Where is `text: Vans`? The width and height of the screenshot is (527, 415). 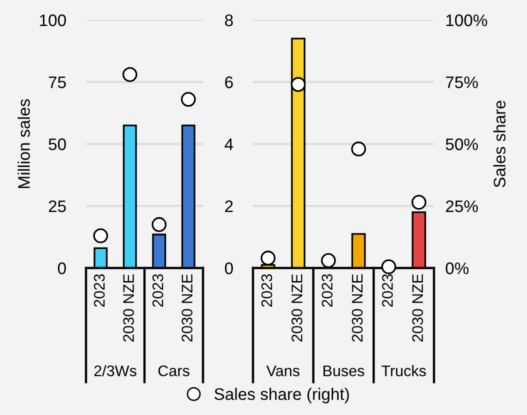 text: Vans is located at coordinates (283, 371).